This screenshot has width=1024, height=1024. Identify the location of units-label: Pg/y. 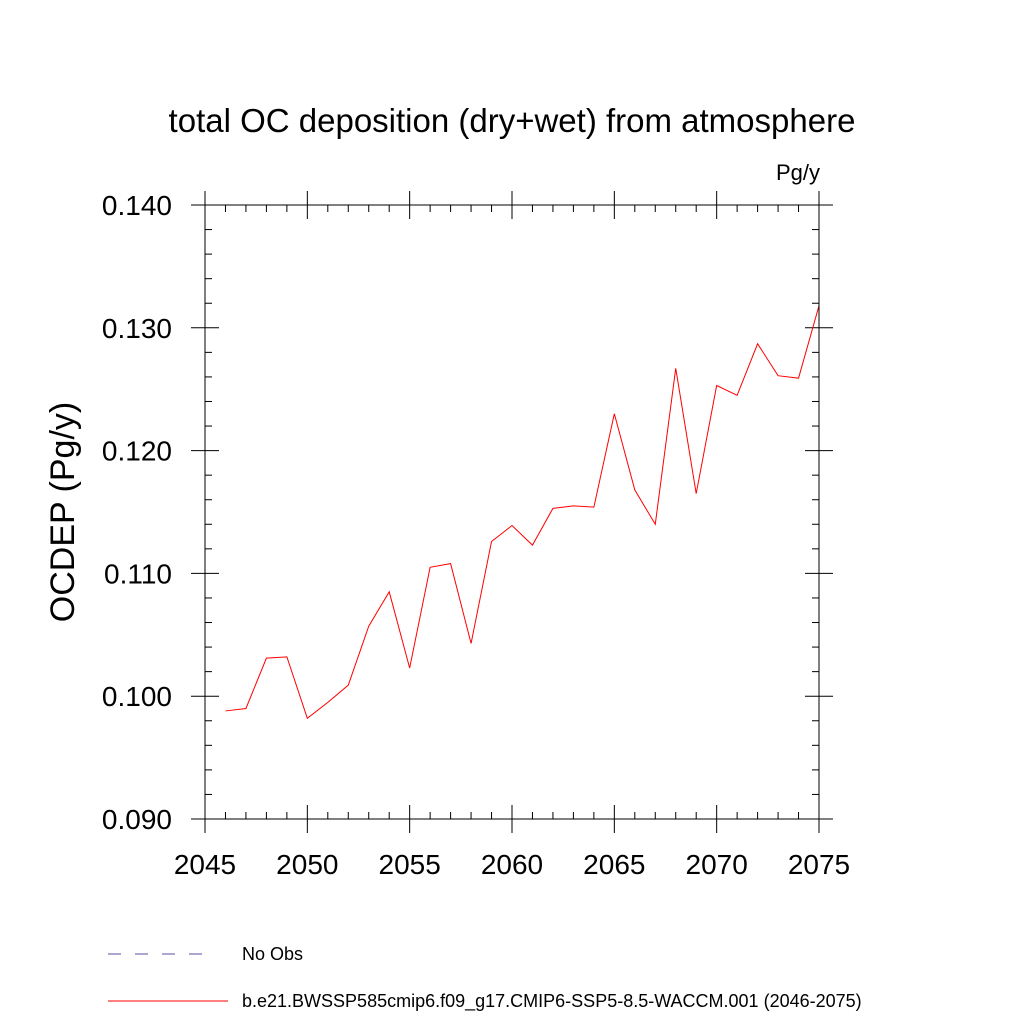
(798, 172).